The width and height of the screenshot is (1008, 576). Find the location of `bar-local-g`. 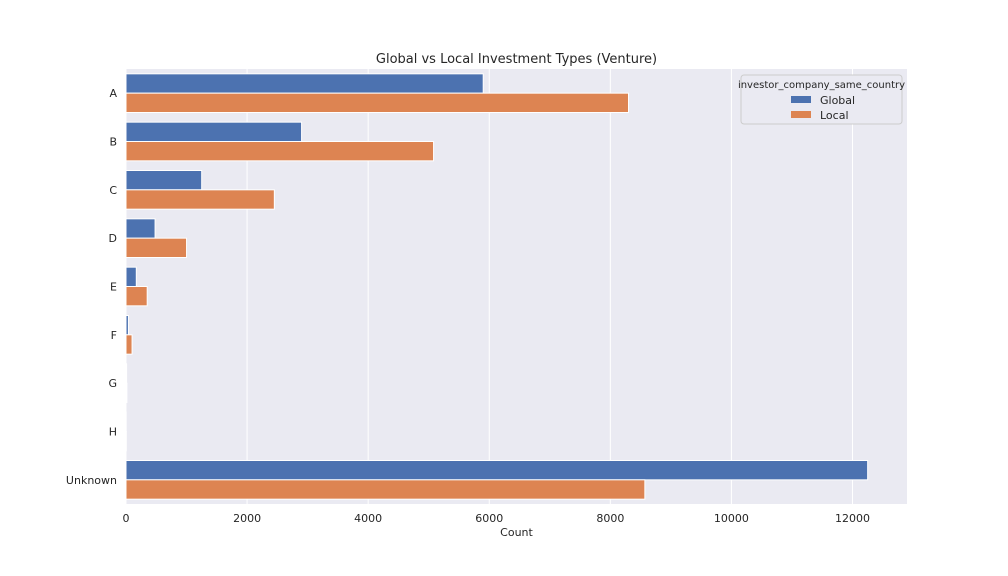

bar-local-g is located at coordinates (126, 392).